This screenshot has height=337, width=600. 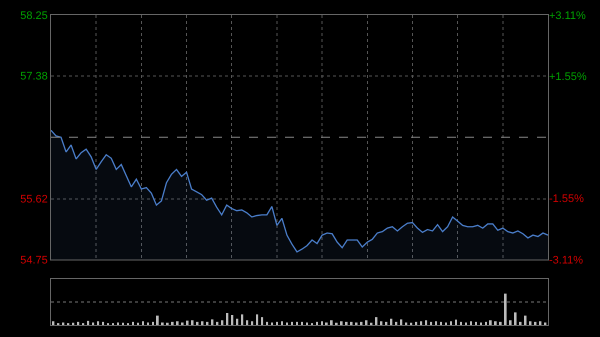 What do you see at coordinates (568, 77) in the screenshot?
I see `y2-tick-label: +1.55%` at bounding box center [568, 77].